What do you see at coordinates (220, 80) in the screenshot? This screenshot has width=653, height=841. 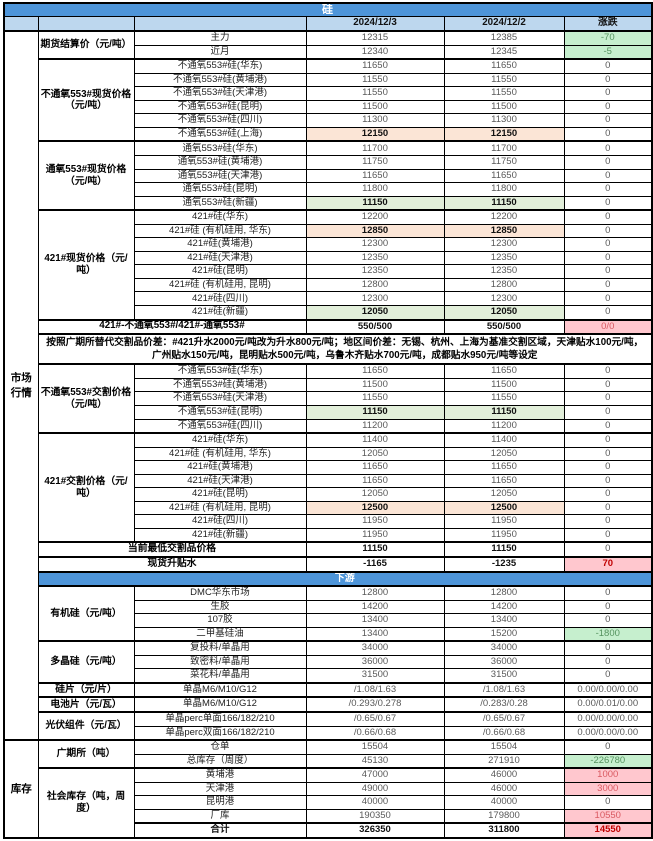 I see `item-label: 不通氧553#硅(黄埔港)` at bounding box center [220, 80].